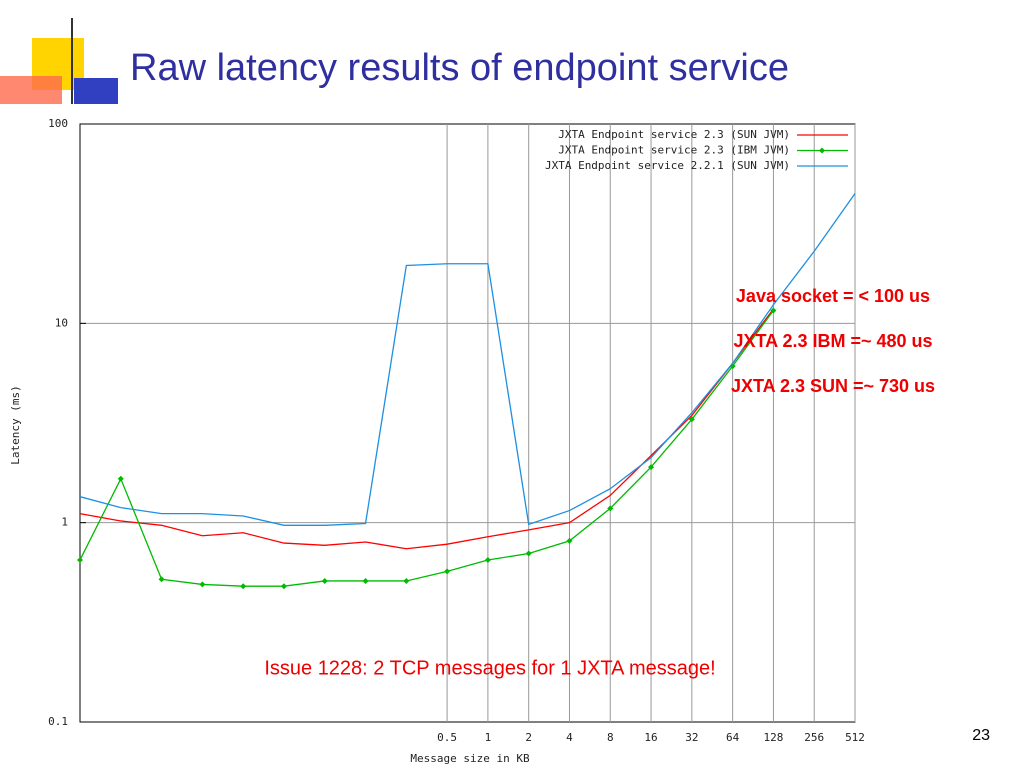  What do you see at coordinates (488, 737) in the screenshot?
I see `x-tick-label: 1` at bounding box center [488, 737].